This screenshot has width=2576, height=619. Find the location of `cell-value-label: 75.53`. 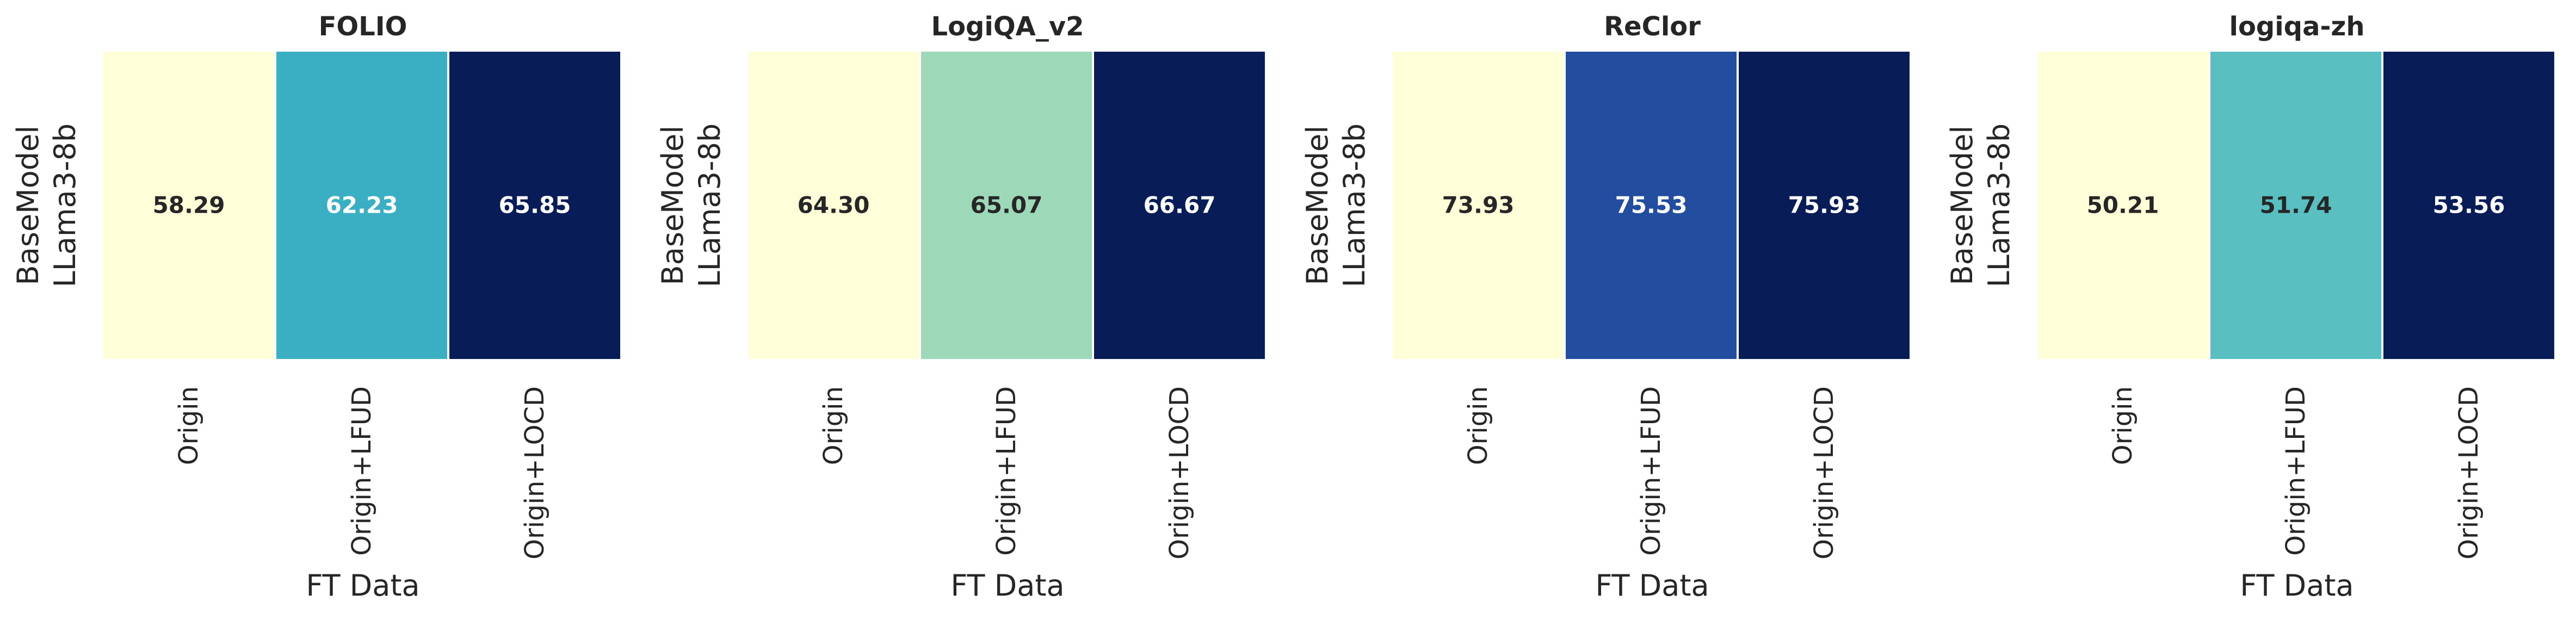

cell-value-label: 75.53 is located at coordinates (1651, 205).